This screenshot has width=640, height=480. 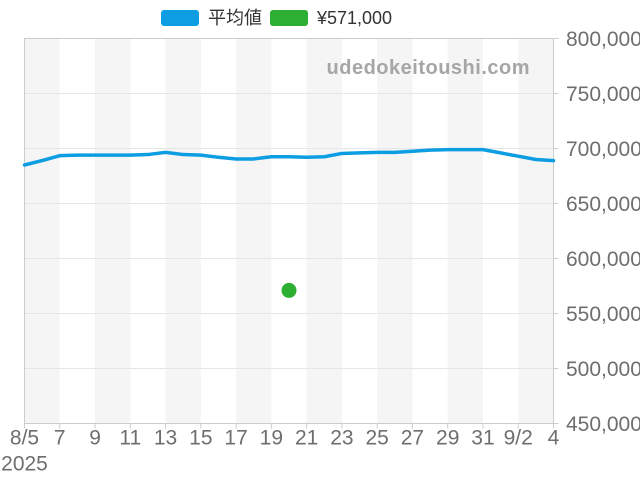 I want to click on legend-label-price-point: ¥571,000, so click(x=354, y=18).